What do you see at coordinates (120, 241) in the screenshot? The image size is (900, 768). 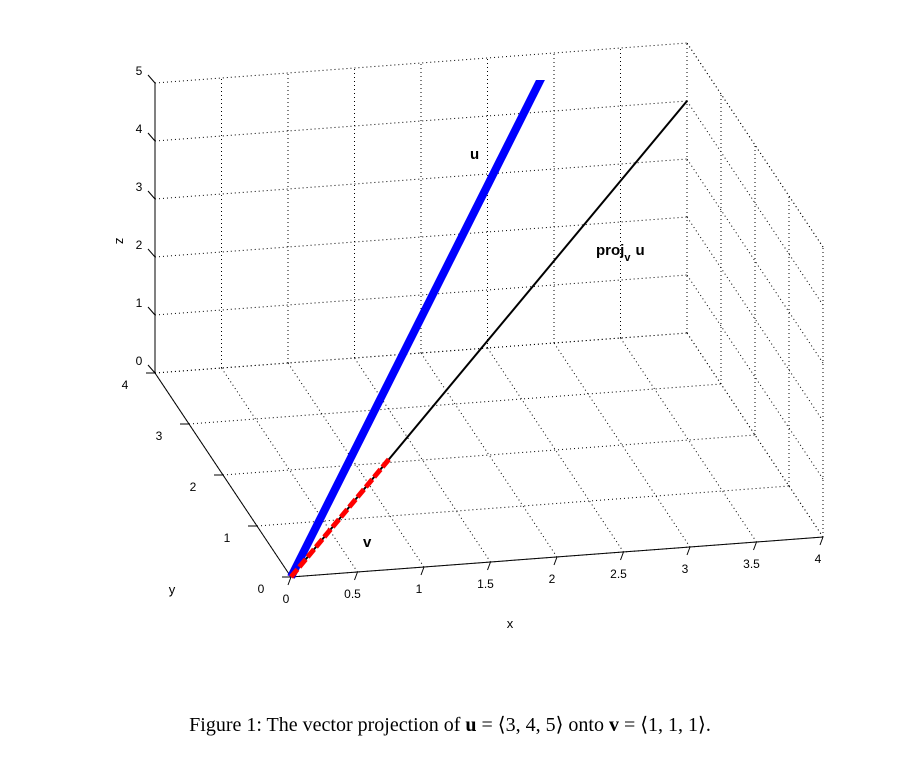 I see `z-axis-title: z` at bounding box center [120, 241].